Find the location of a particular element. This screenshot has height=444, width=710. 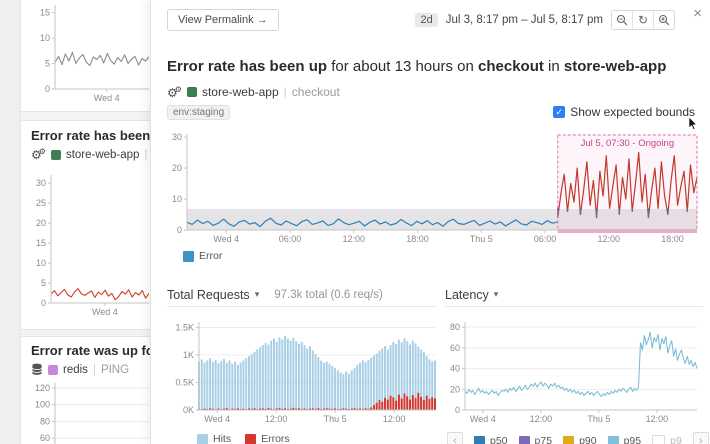

legend-item-p95: p95 is located at coordinates (624, 439).